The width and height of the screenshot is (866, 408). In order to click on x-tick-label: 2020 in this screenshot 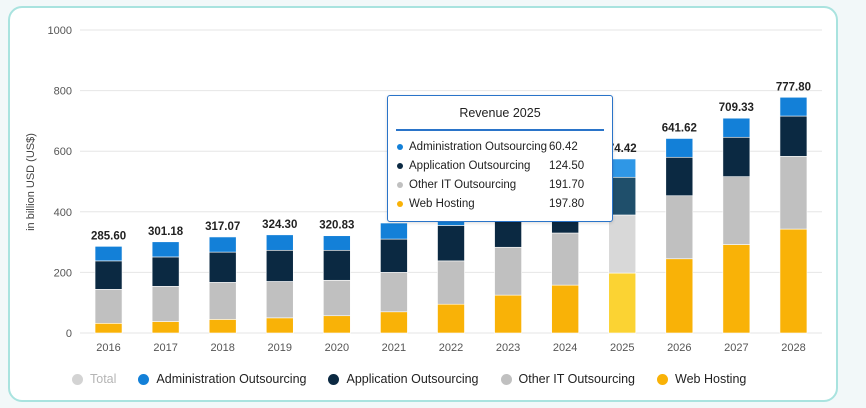, I will do `click(337, 348)`.